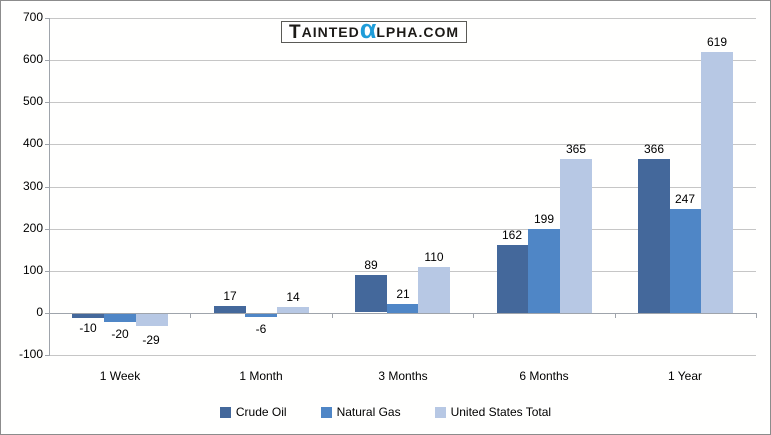 The image size is (771, 435). Describe the element at coordinates (685, 199) in the screenshot. I see `bar-value-label: 247` at that location.